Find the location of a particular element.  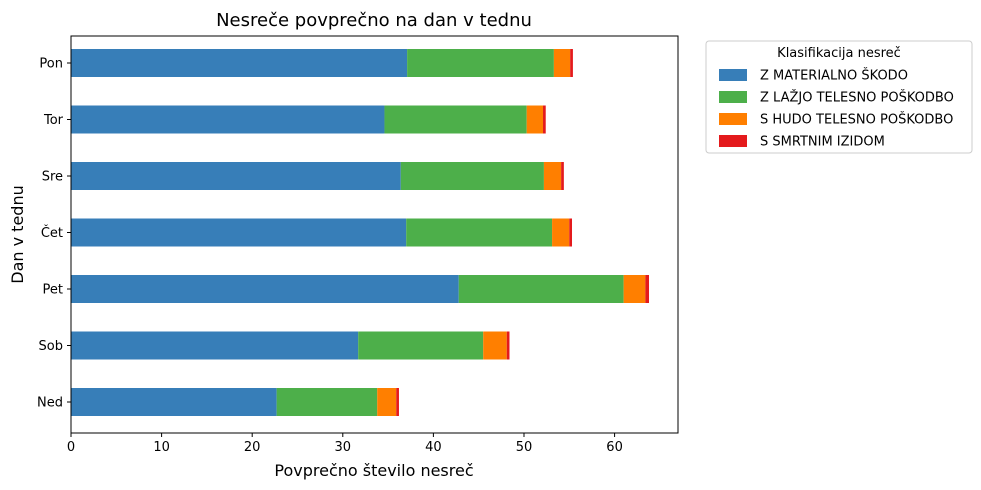

x-tick-label: 20 is located at coordinates (252, 447).